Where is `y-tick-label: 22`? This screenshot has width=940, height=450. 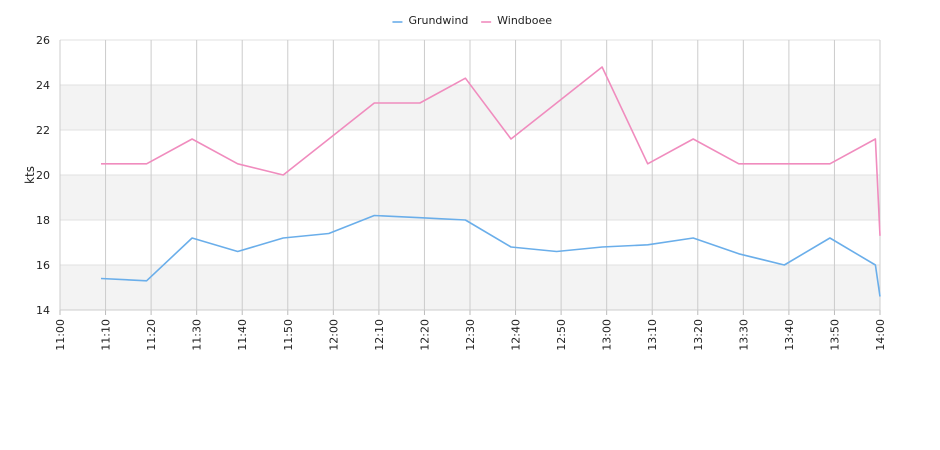 y-tick-label: 22 is located at coordinates (43, 130).